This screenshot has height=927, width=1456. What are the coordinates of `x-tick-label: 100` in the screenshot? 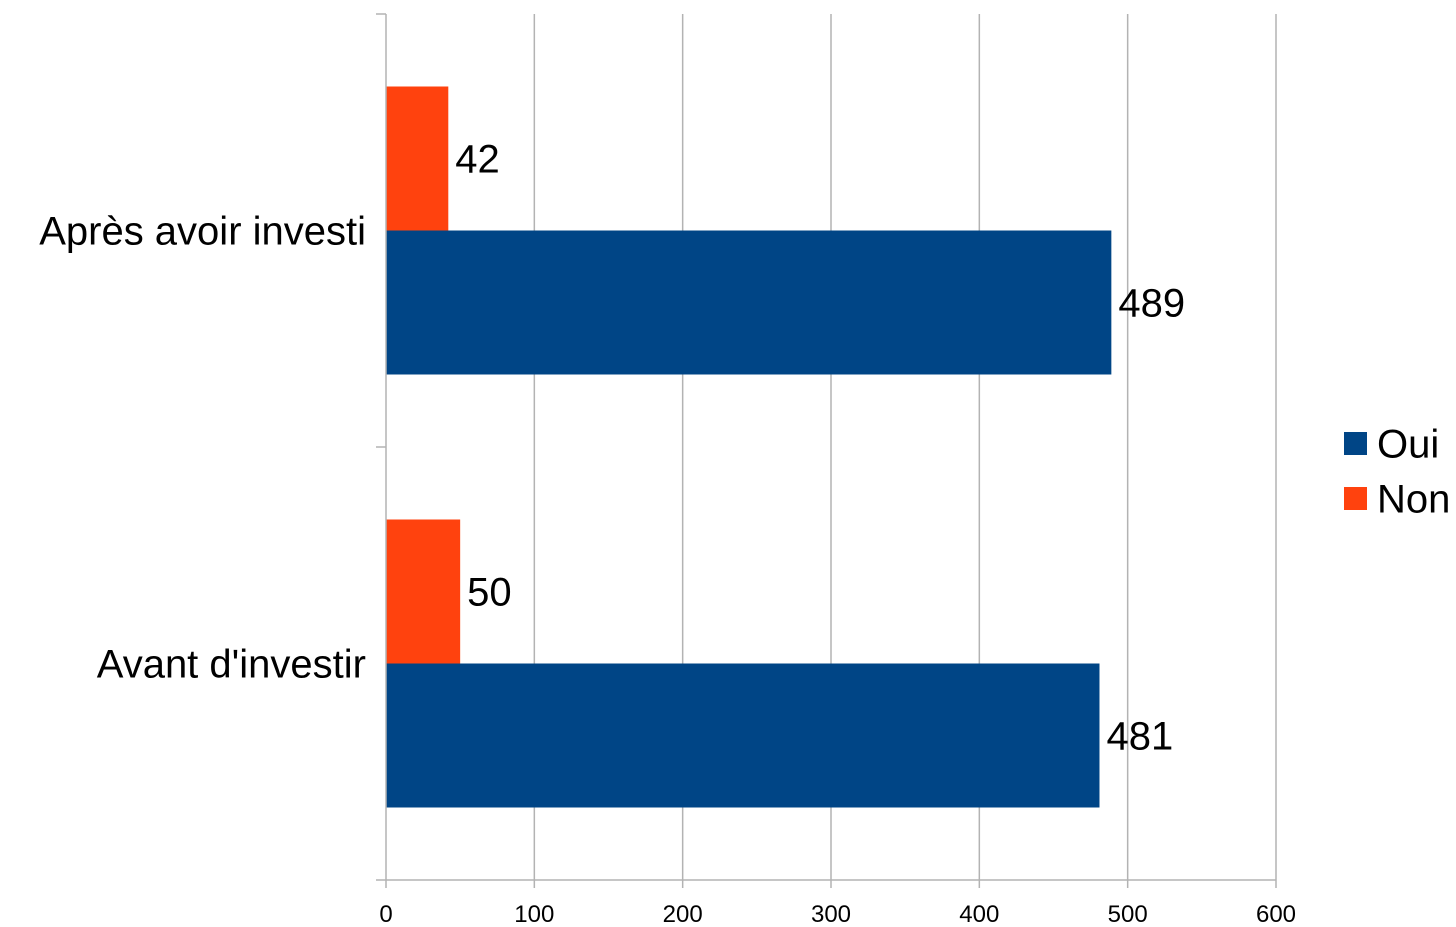 It's located at (534, 914).